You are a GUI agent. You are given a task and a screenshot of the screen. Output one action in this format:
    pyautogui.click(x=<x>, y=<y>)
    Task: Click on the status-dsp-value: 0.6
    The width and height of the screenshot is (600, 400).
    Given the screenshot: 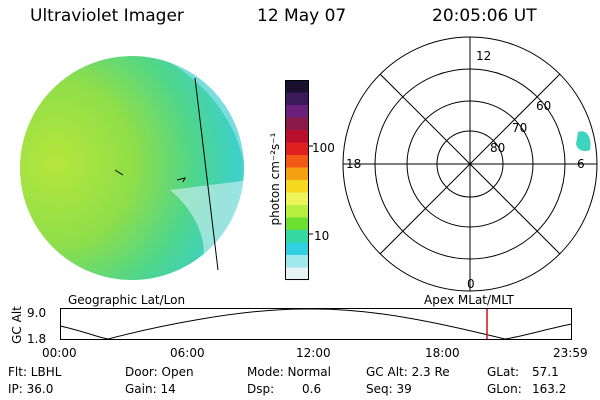 What is the action you would take?
    pyautogui.click(x=312, y=389)
    